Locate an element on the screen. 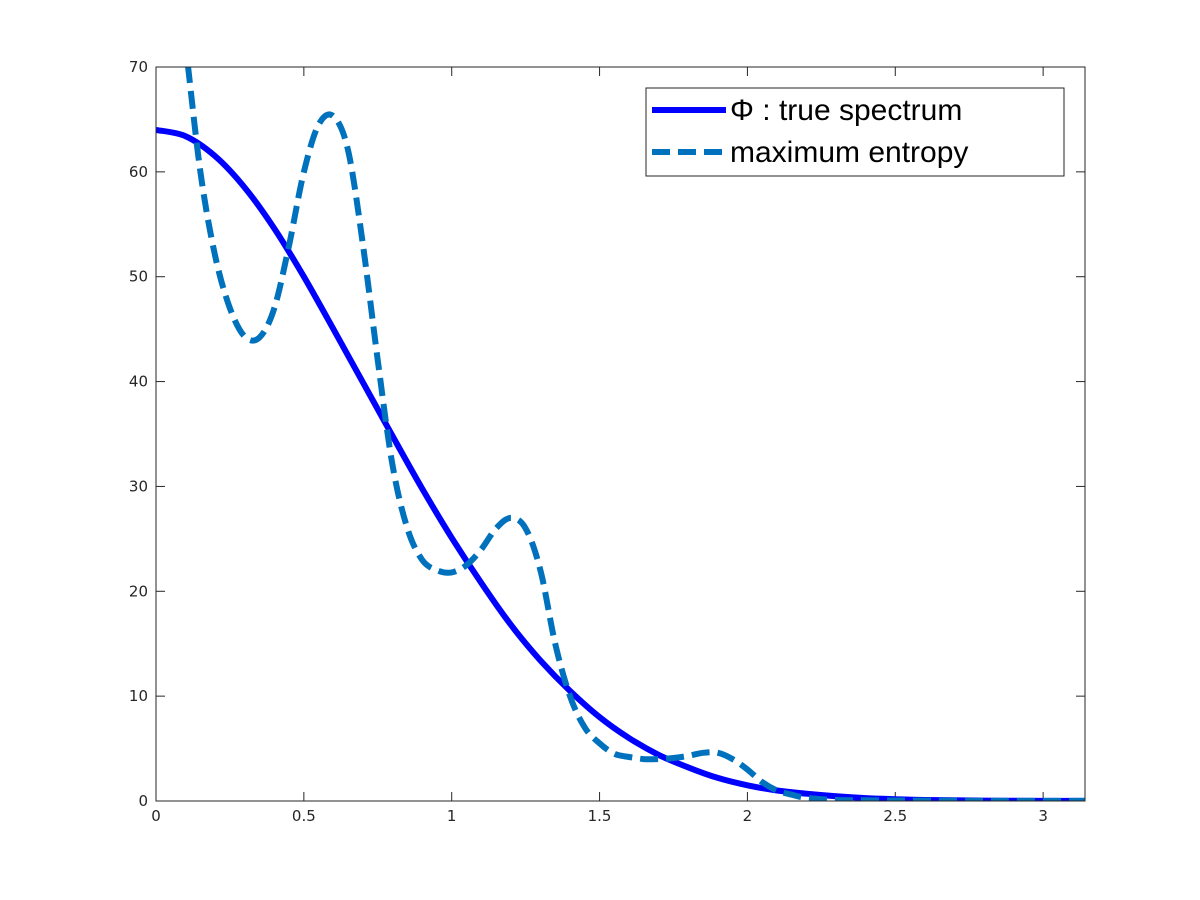  y-tick-label: 70 is located at coordinates (138, 67).